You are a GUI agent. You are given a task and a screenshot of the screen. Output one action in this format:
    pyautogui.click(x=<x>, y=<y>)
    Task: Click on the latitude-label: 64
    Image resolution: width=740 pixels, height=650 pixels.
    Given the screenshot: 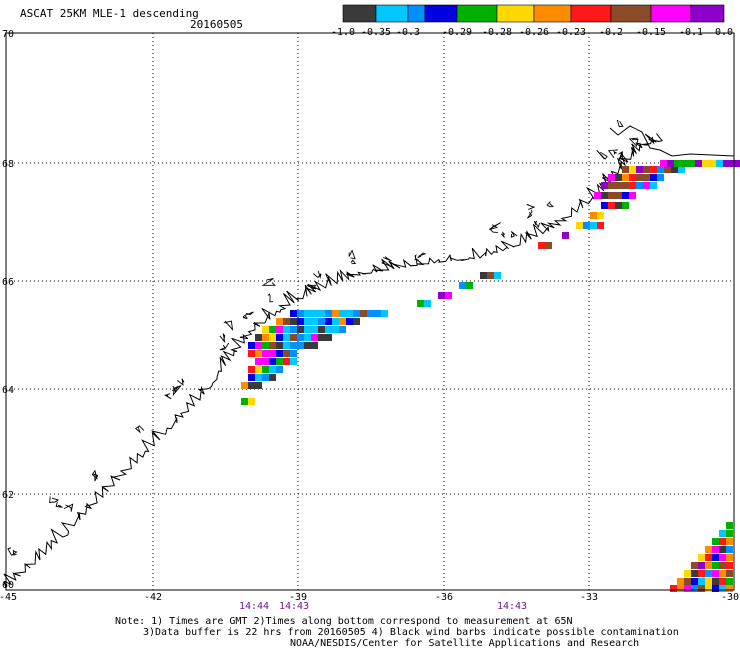 What is the action you would take?
    pyautogui.click(x=8, y=390)
    